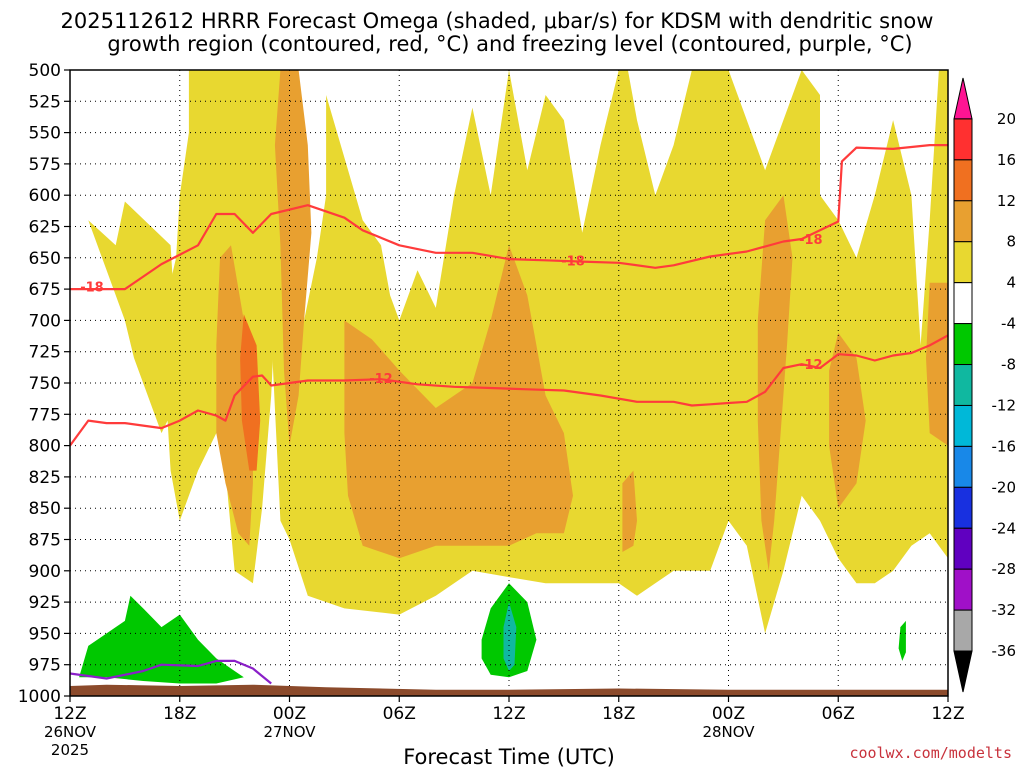 Image resolution: width=1024 pixels, height=768 pixels. Describe the element at coordinates (1004, 446) in the screenshot. I see `colorbar-label: -16` at that location.